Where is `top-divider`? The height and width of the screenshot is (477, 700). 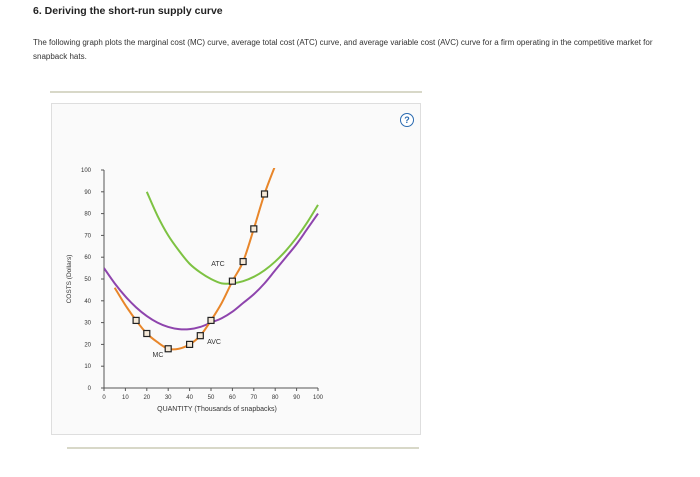
top-divider is located at coordinates (236, 92).